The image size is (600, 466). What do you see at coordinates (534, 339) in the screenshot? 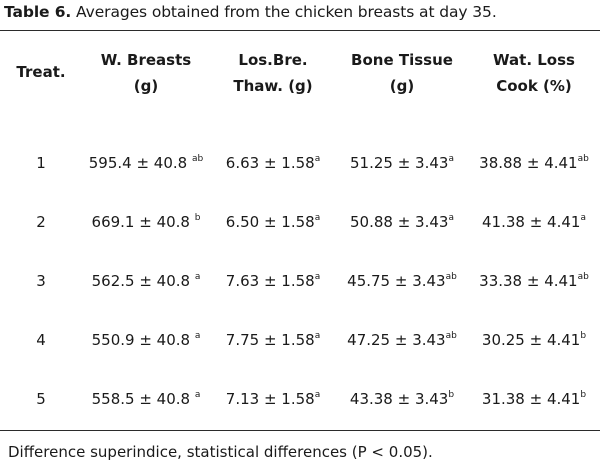
I see `cell-wat-loss-cook: 30.25 ± 4.41b` at bounding box center [534, 339].